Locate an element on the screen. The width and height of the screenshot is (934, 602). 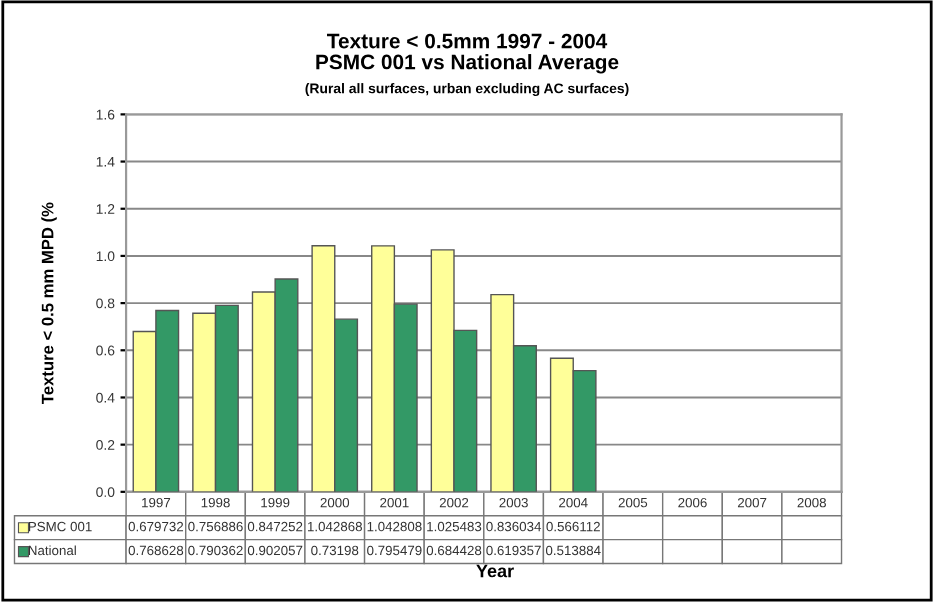
chart-title: Texture < 0.5mm 1997 - 2004 PSMC 001 vs National Average is located at coordinates (467, 53).